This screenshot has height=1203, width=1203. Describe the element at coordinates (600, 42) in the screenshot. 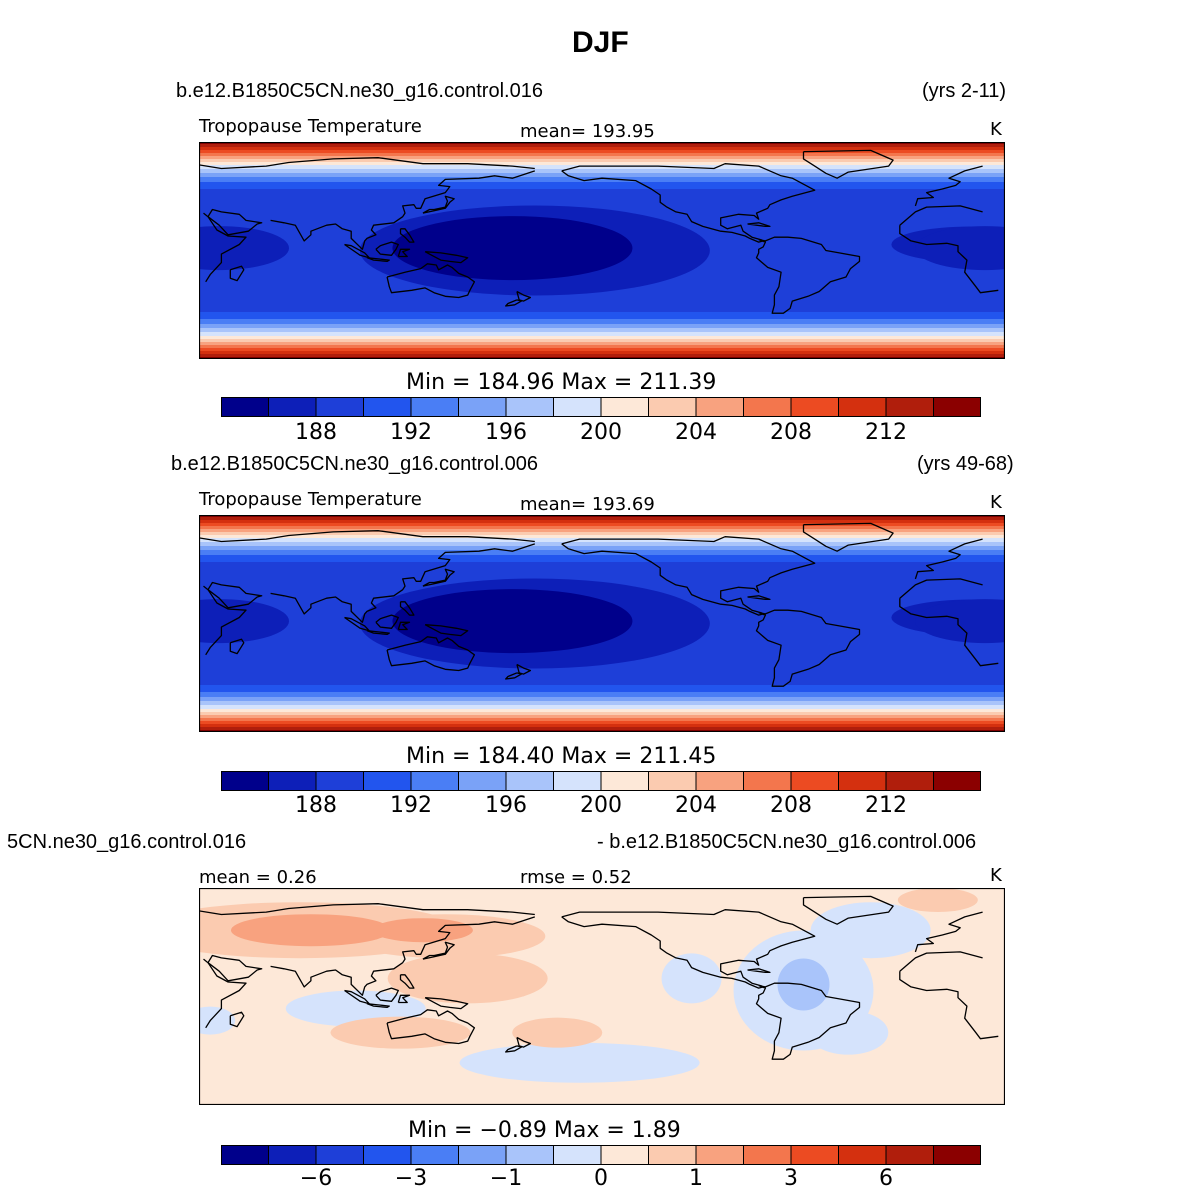

I see `page-title: DJF` at that location.